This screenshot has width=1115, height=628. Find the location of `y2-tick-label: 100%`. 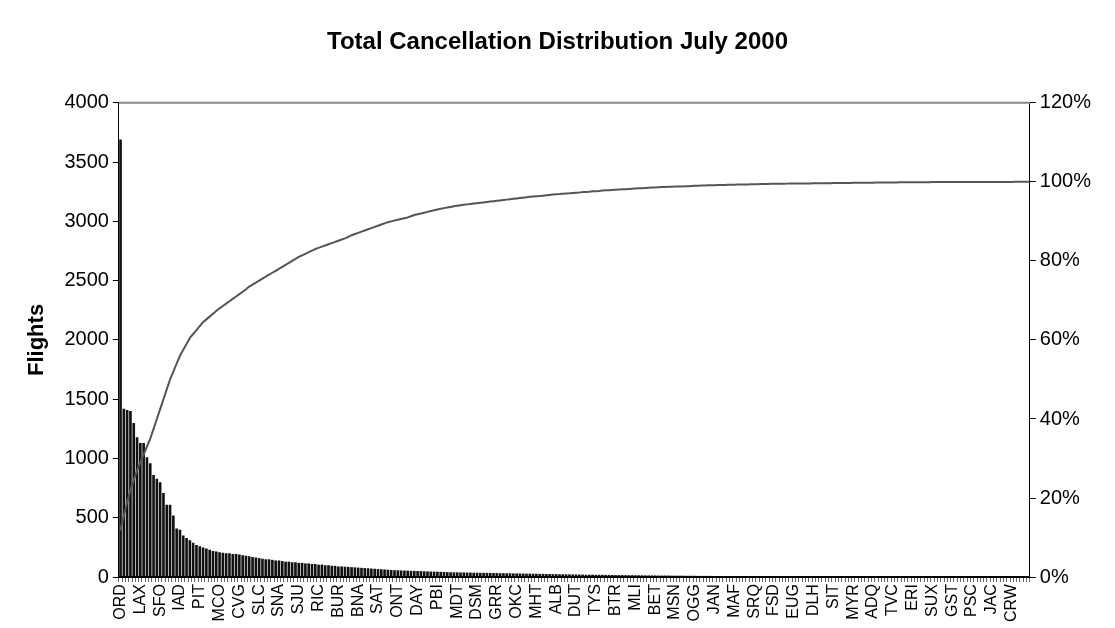

y2-tick-label: 100% is located at coordinates (1065, 180).